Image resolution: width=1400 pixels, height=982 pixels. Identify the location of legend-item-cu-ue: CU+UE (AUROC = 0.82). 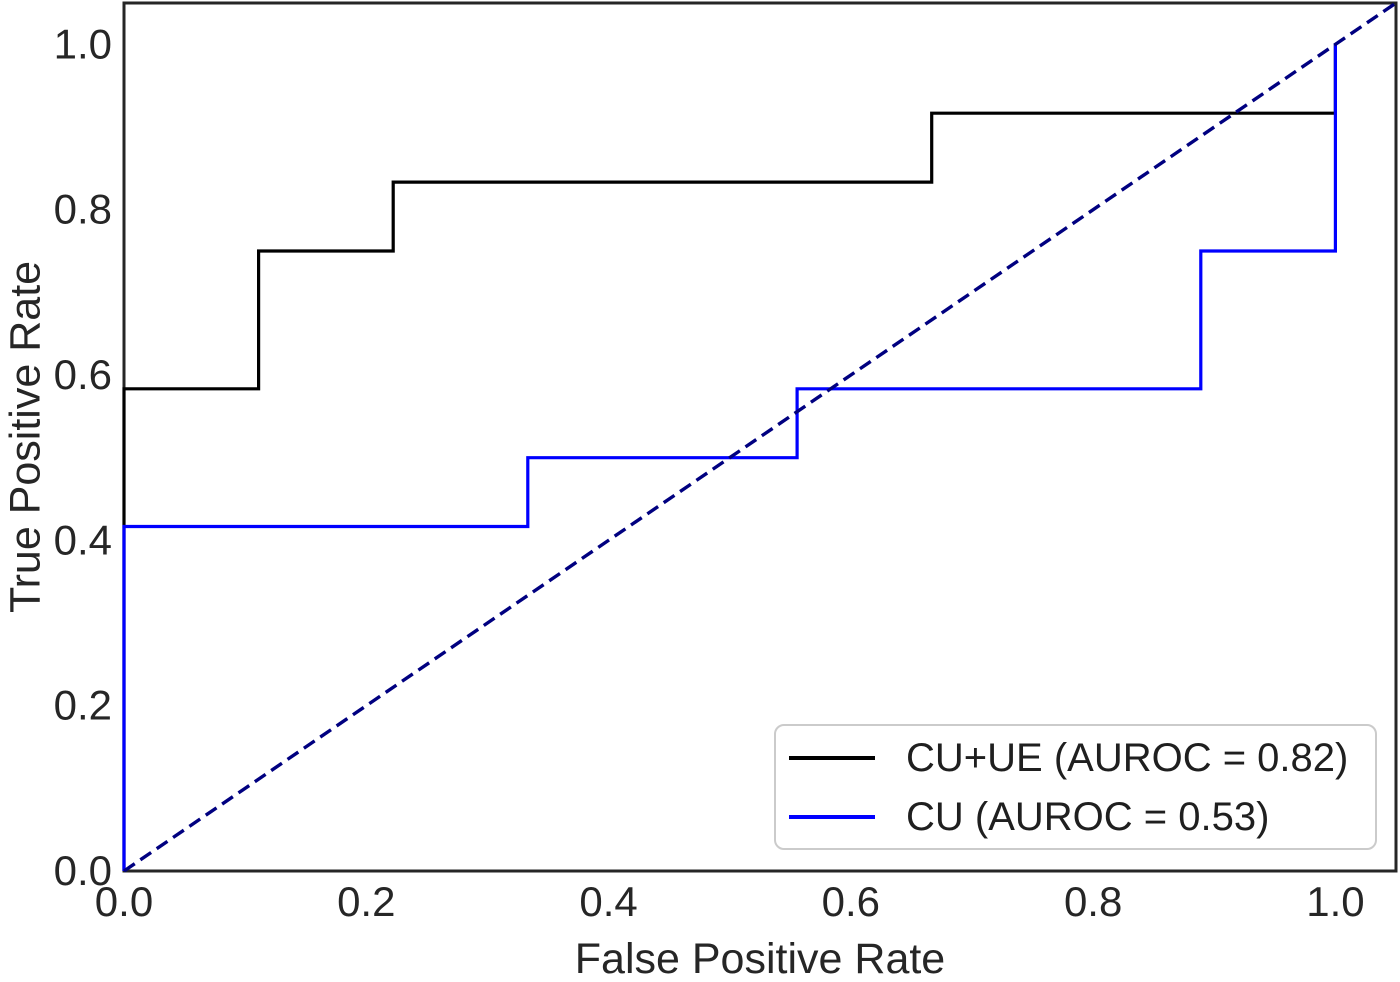
(1075, 757).